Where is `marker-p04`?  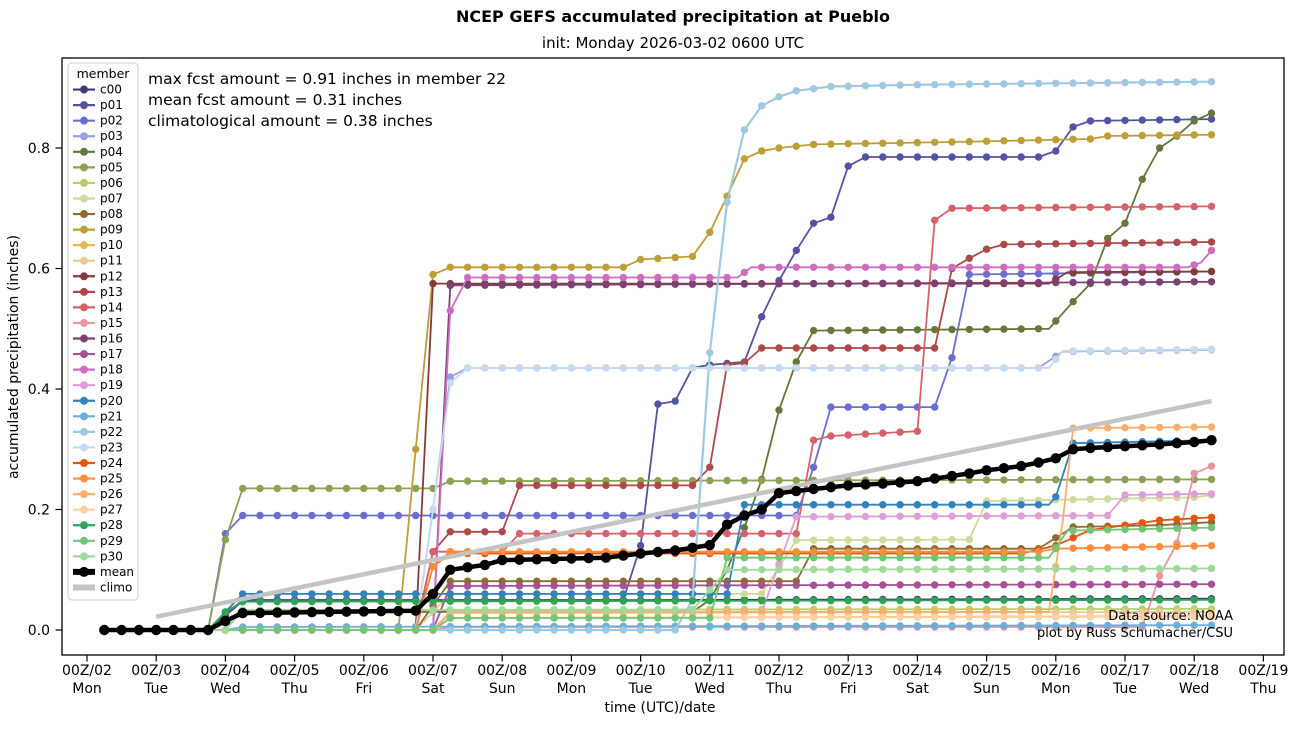
marker-p04 is located at coordinates (813, 330).